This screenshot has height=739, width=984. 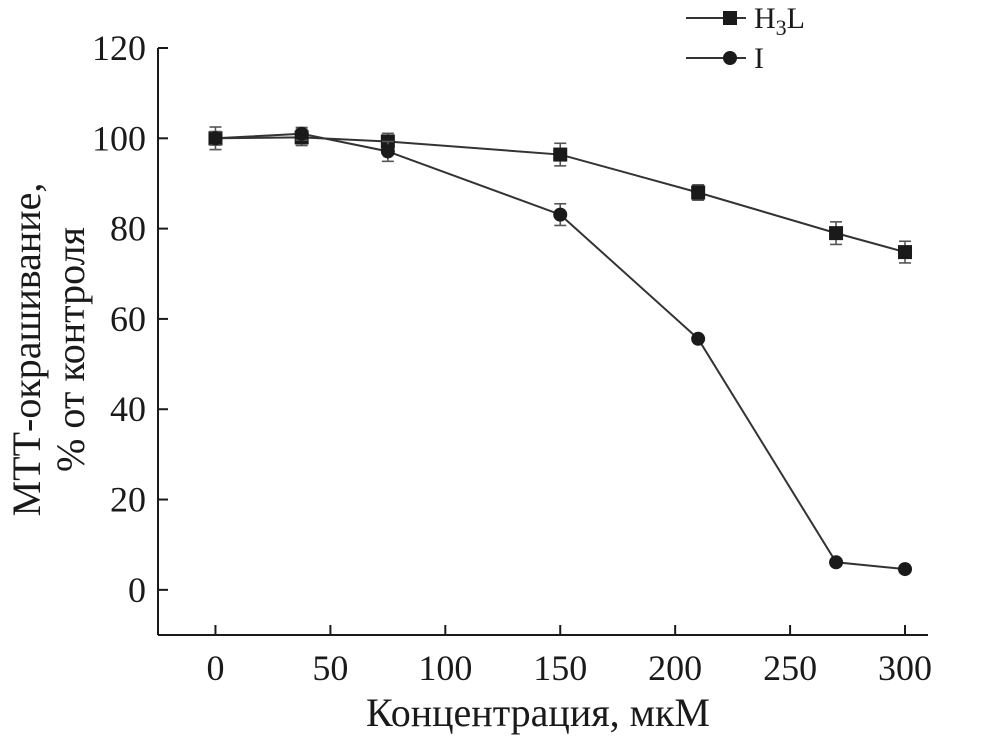 What do you see at coordinates (779, 21) in the screenshot?
I see `legend-label: H3L` at bounding box center [779, 21].